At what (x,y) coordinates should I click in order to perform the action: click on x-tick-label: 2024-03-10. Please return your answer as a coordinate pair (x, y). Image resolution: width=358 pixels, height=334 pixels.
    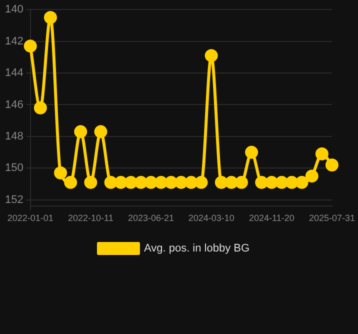
    Looking at the image, I should click on (211, 218).